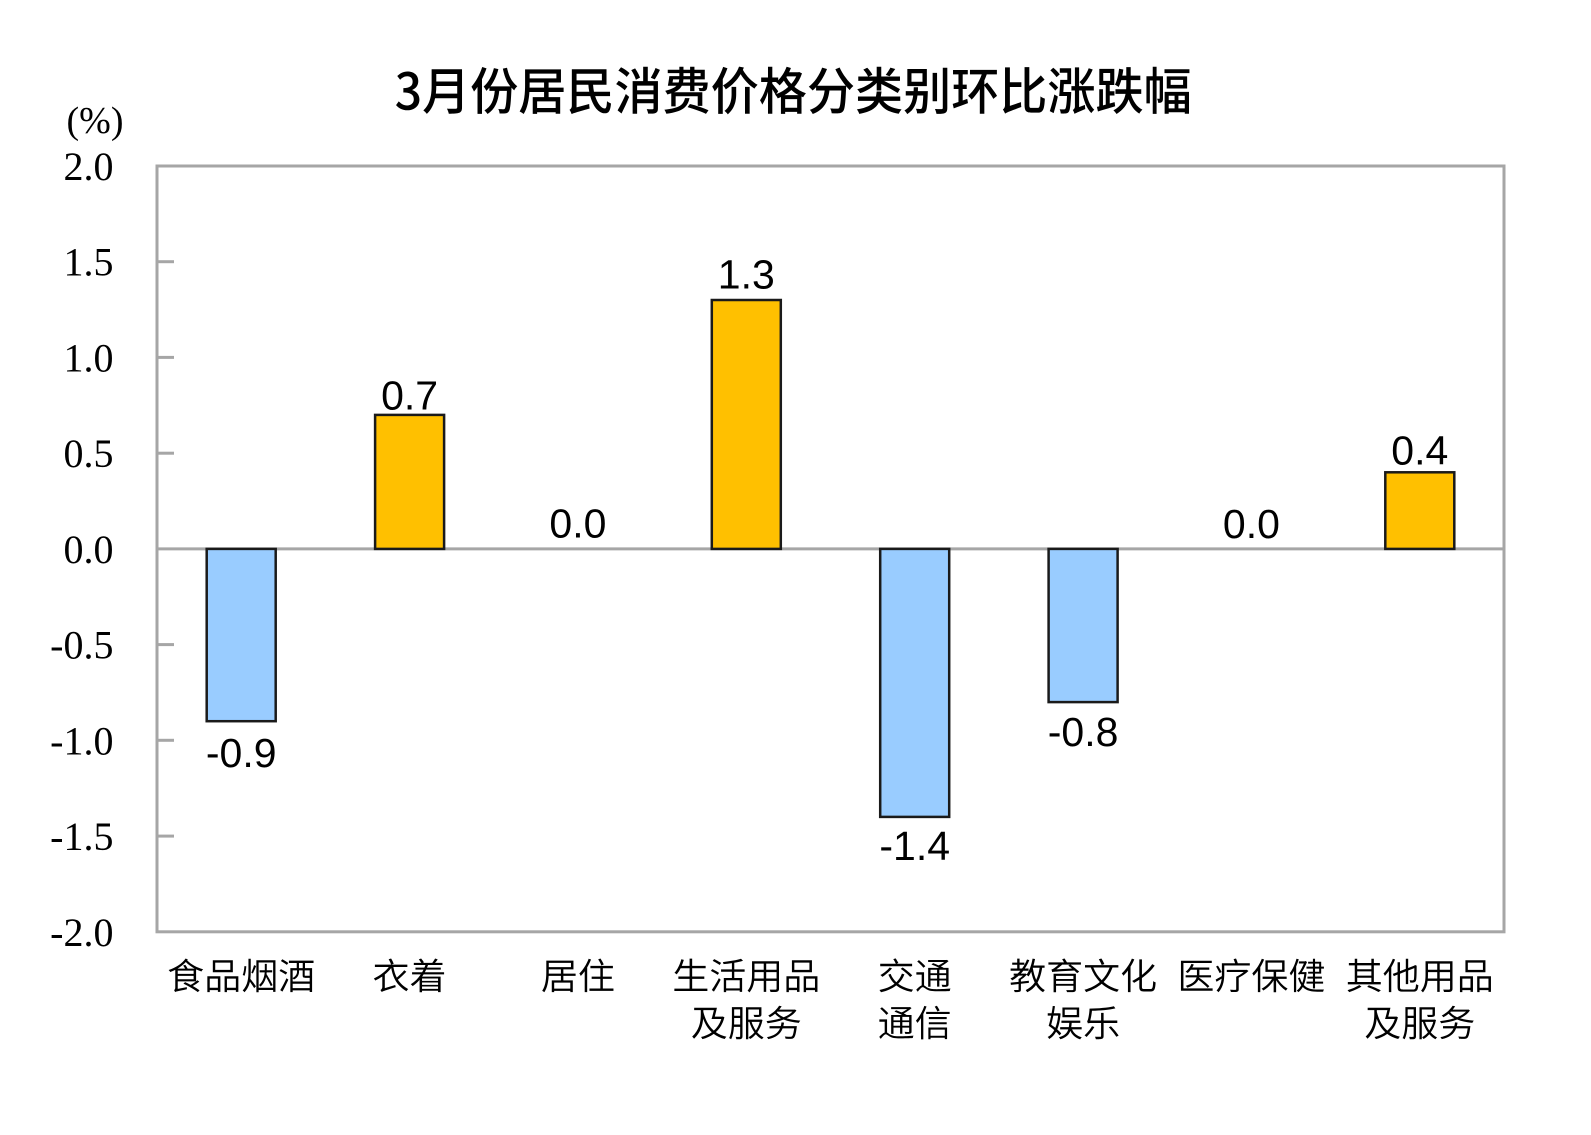  What do you see at coordinates (81, 645) in the screenshot?
I see `svg-text: -0.5` at bounding box center [81, 645].